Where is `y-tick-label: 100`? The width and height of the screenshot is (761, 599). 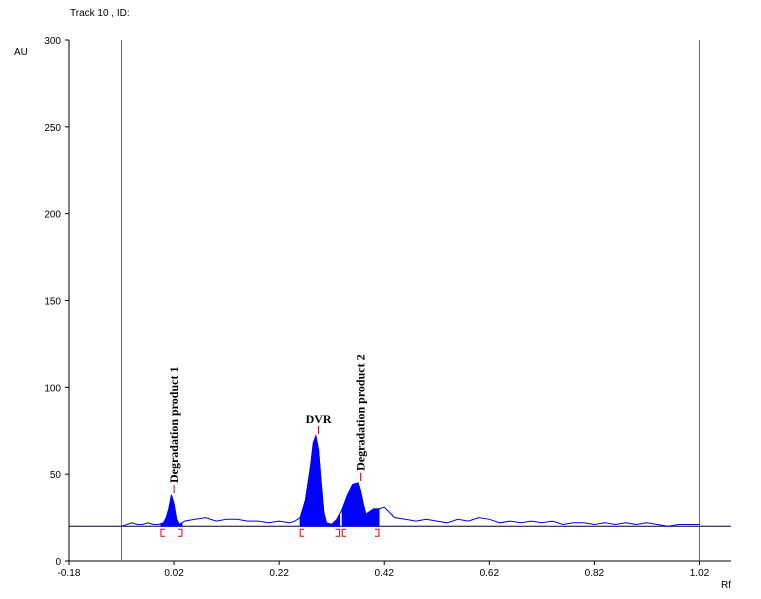
y-tick-label: 100 is located at coordinates (52, 388).